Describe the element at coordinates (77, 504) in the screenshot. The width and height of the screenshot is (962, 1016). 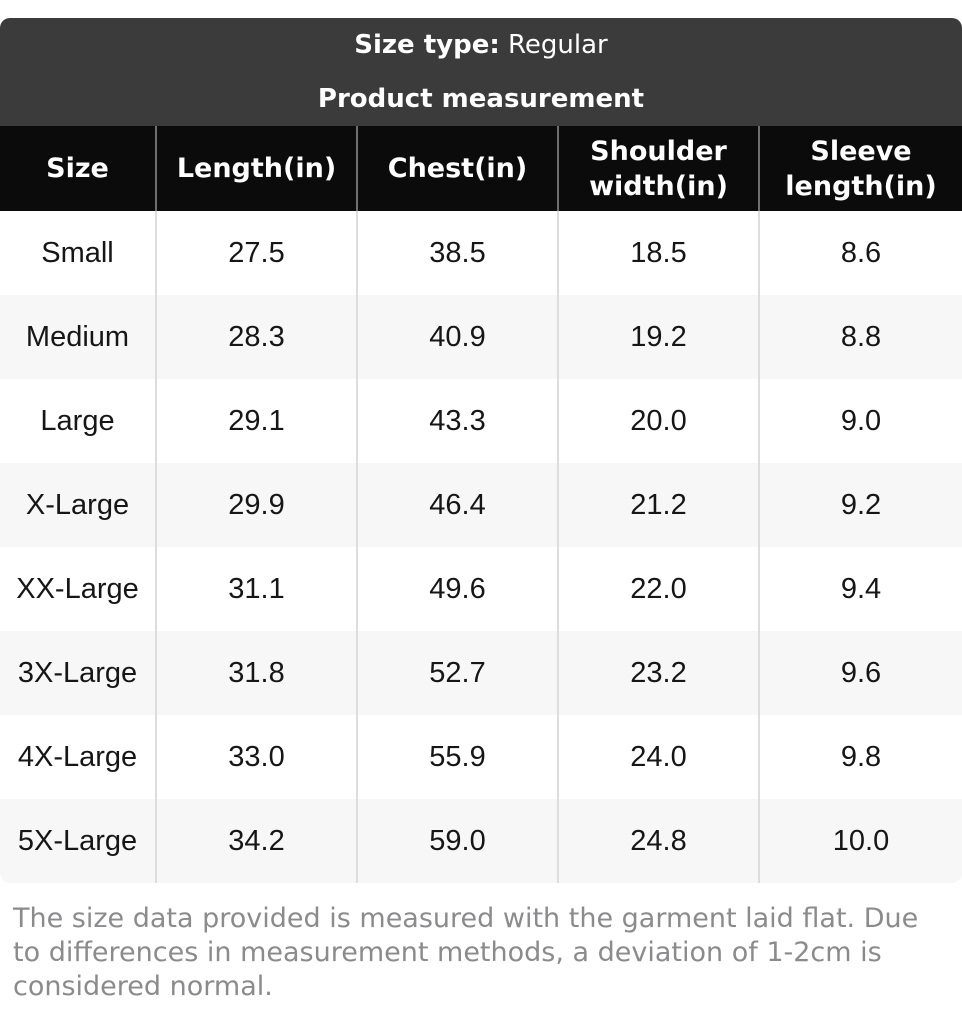
I see `cell-size: X-Large` at that location.